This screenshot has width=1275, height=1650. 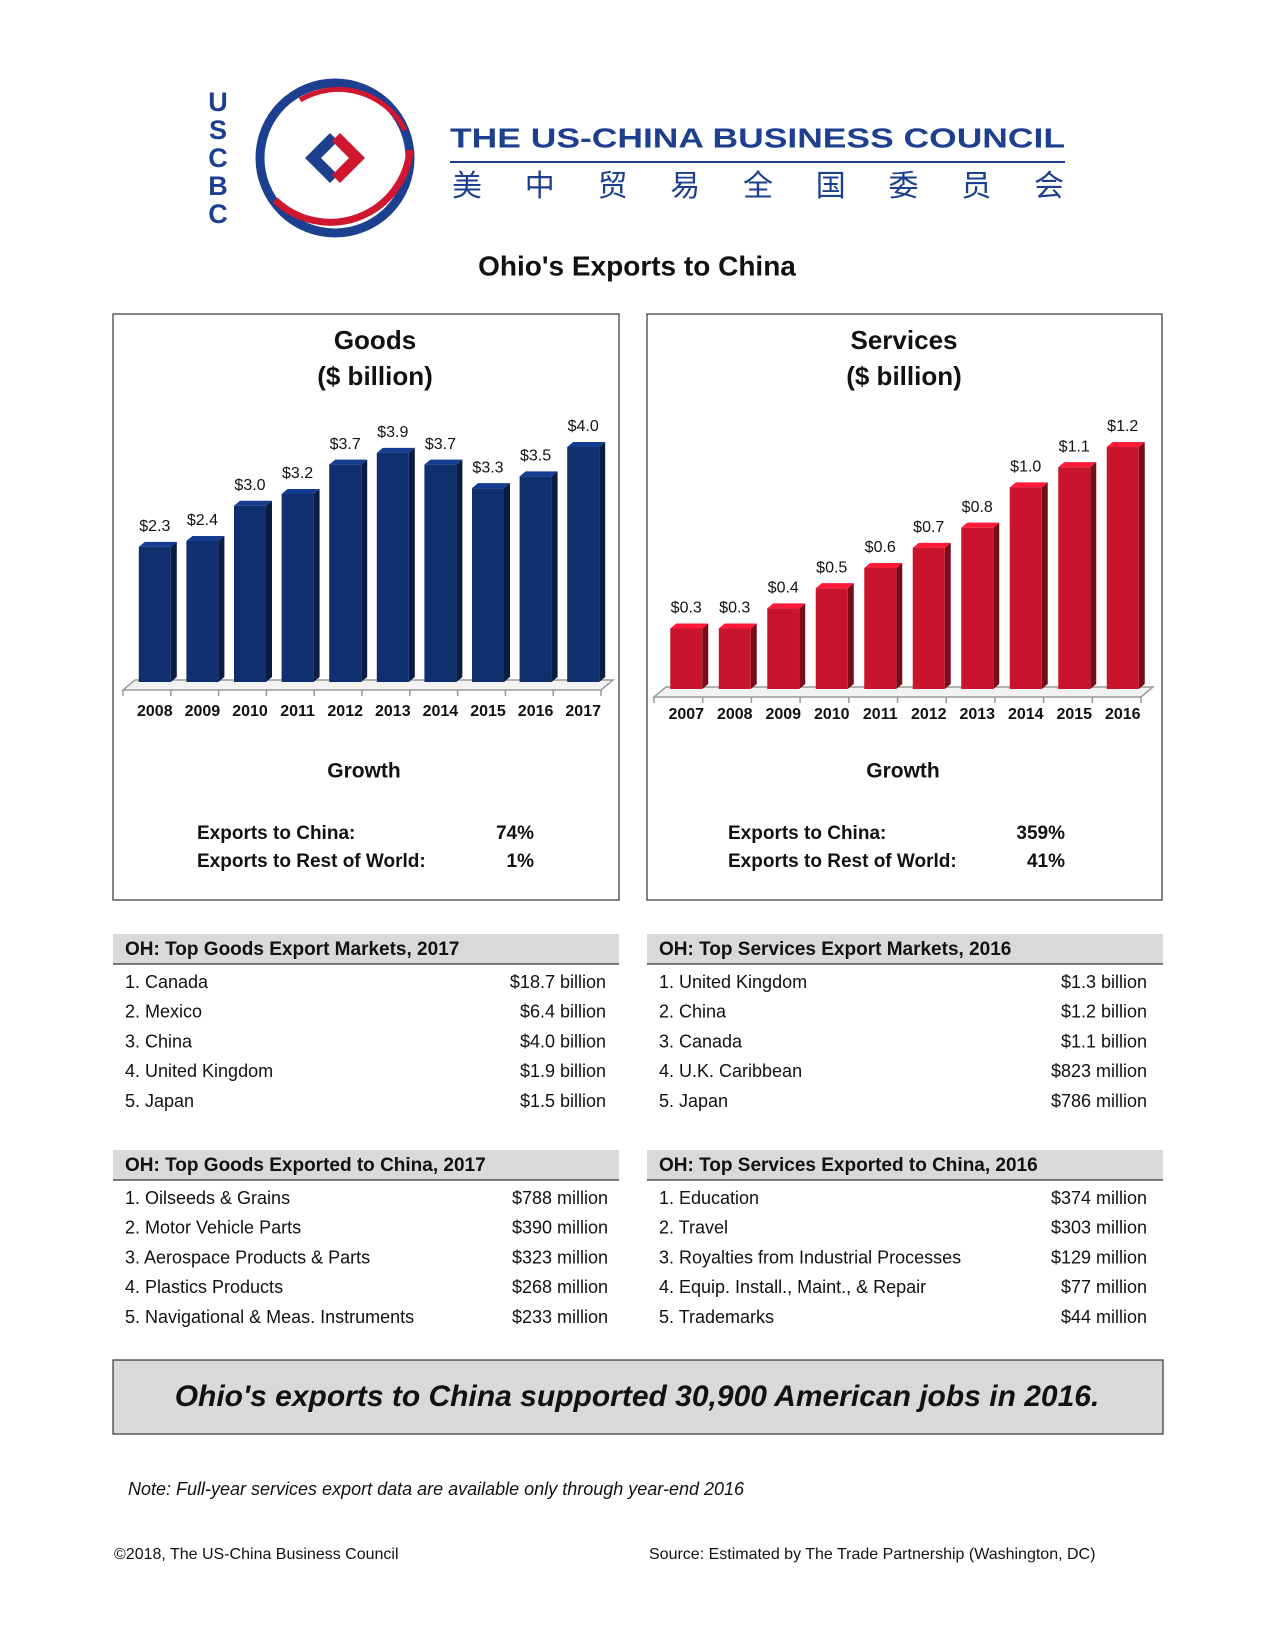 I want to click on table-cell: $129 million, so click(x=1099, y=1257).